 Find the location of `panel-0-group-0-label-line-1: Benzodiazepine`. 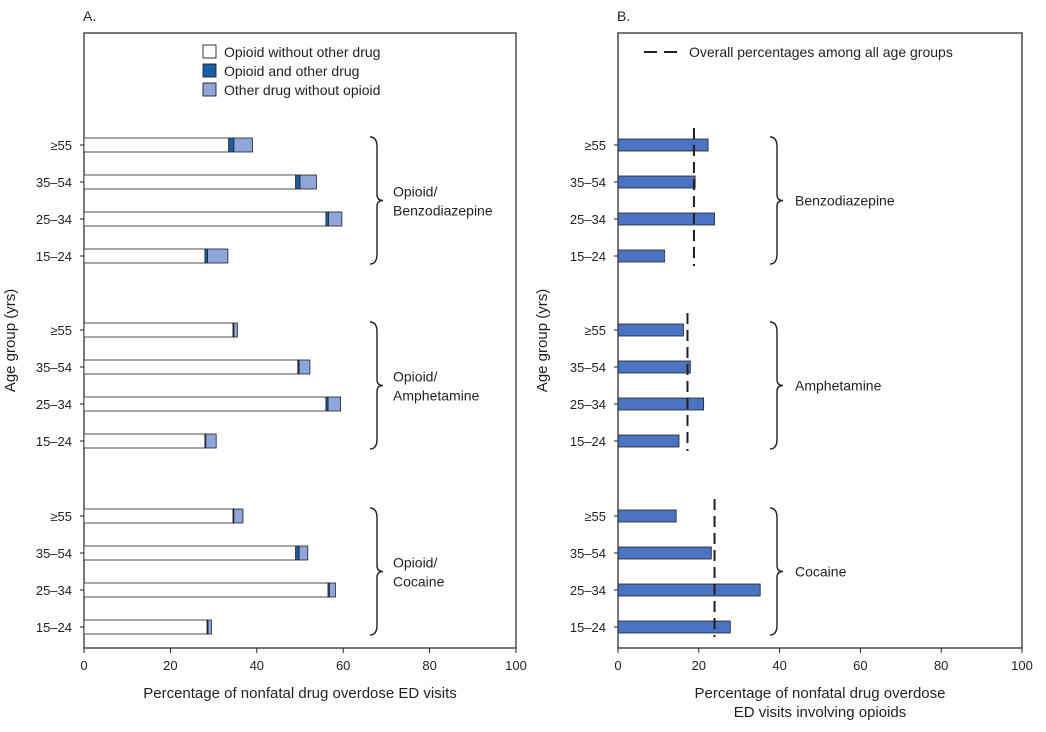

panel-0-group-0-label-line-1: Benzodiazepine is located at coordinates (443, 211).